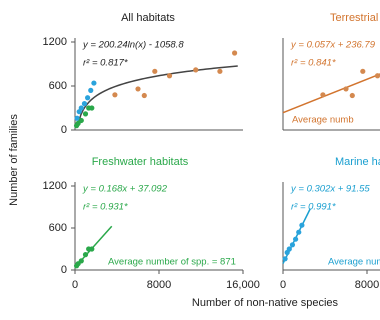 The height and width of the screenshot is (320, 380). Describe the element at coordinates (313, 207) in the screenshot. I see `r-squared: r² = 0.991*` at that location.